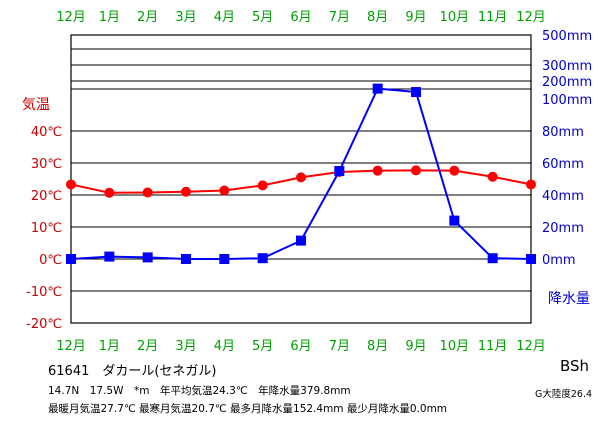  What do you see at coordinates (46, 132) in the screenshot?
I see `temperature-tick-label: 40℃` at bounding box center [46, 132].